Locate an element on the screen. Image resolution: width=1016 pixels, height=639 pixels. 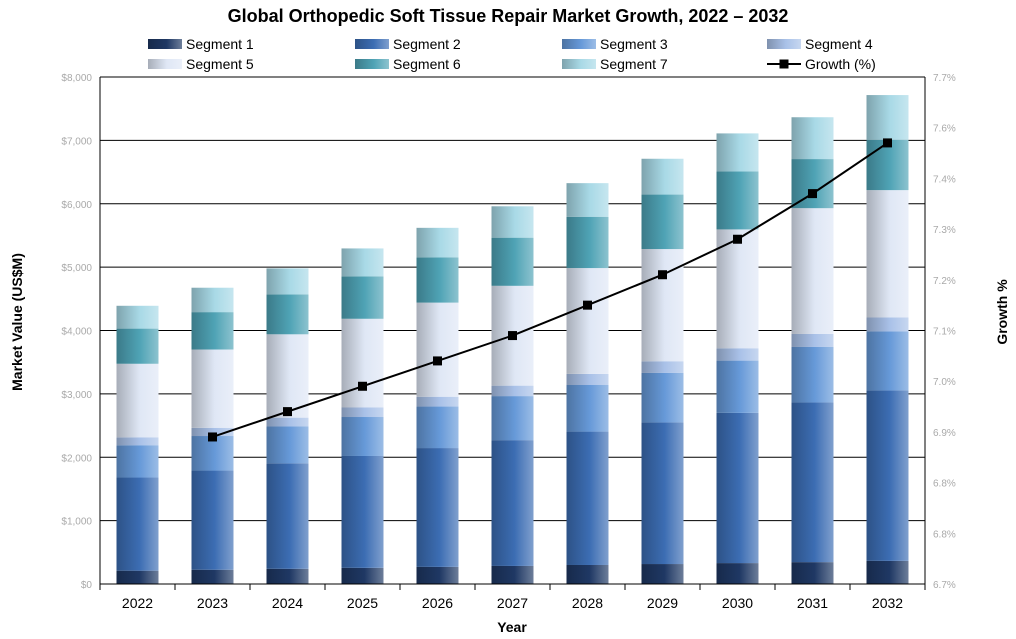
bar-segment-2-2030 is located at coordinates (737, 488).